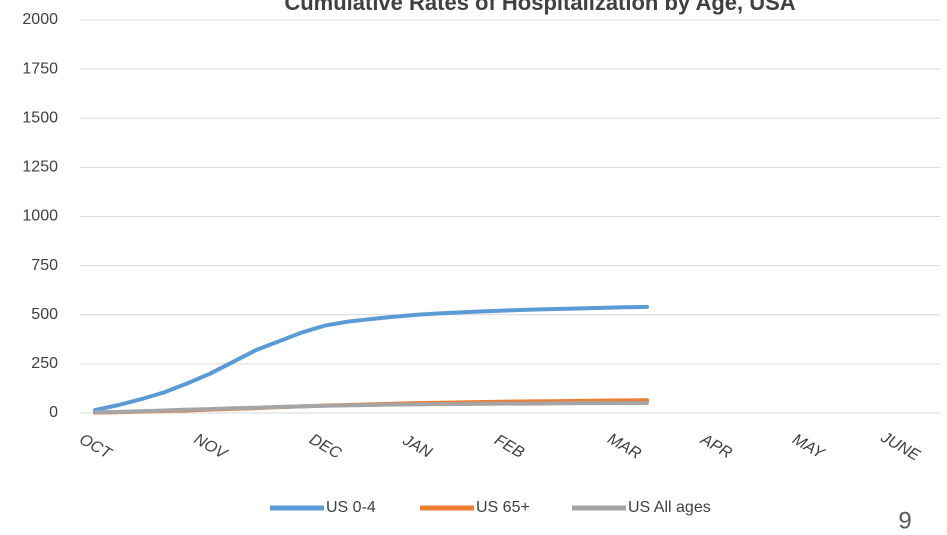 The image size is (947, 535). Describe the element at coordinates (325, 447) in the screenshot. I see `x-tick-label: DEC` at that location.